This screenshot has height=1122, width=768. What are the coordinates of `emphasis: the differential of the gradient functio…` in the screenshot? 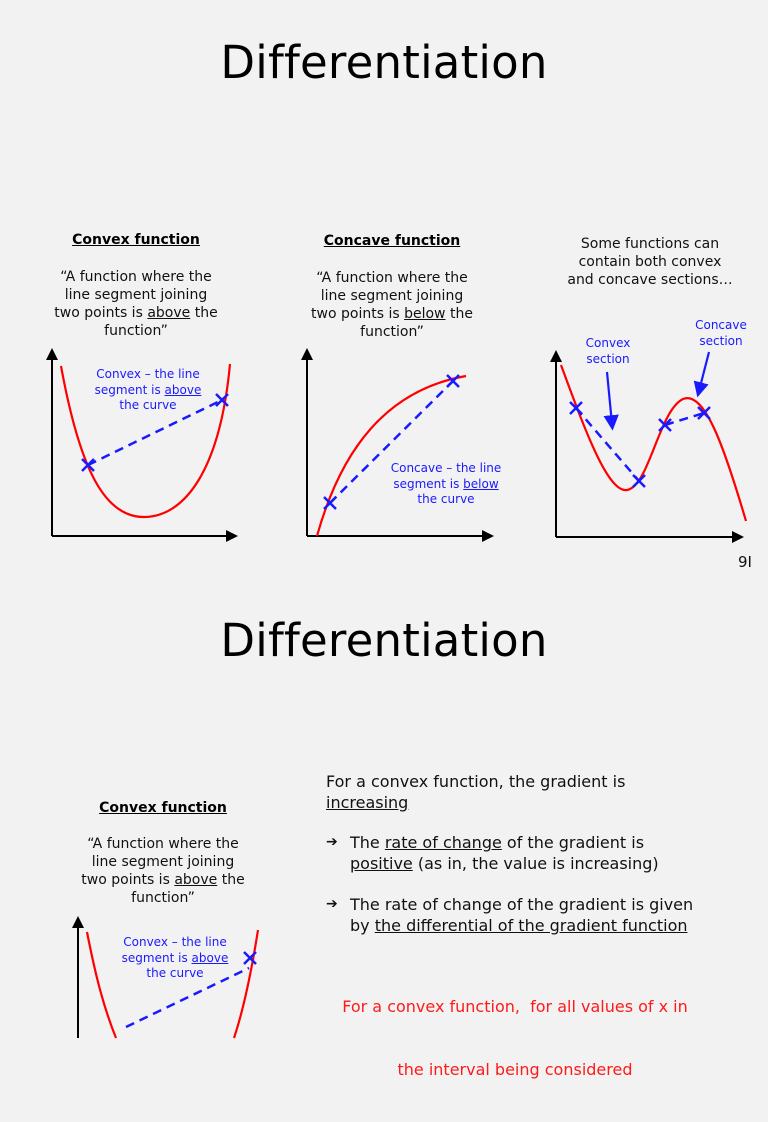 It's located at (531, 925).